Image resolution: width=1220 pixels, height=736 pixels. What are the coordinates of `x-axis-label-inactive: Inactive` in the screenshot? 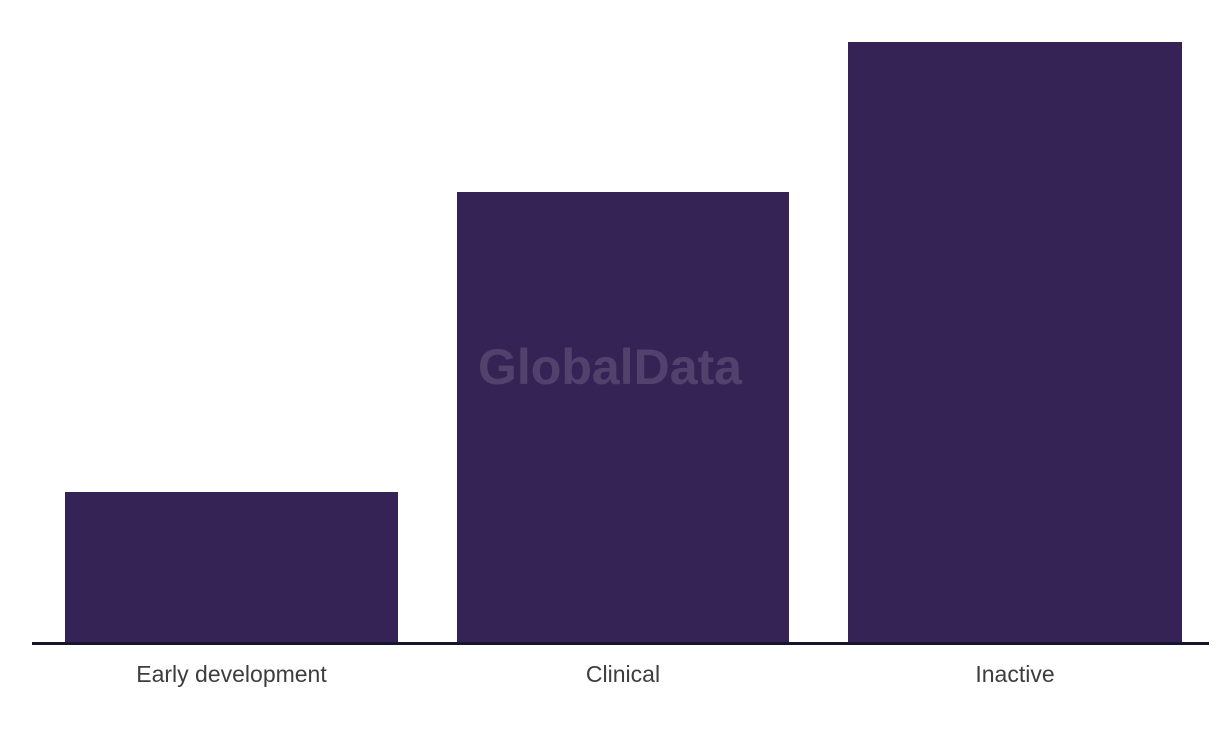 It's located at (1015, 674).